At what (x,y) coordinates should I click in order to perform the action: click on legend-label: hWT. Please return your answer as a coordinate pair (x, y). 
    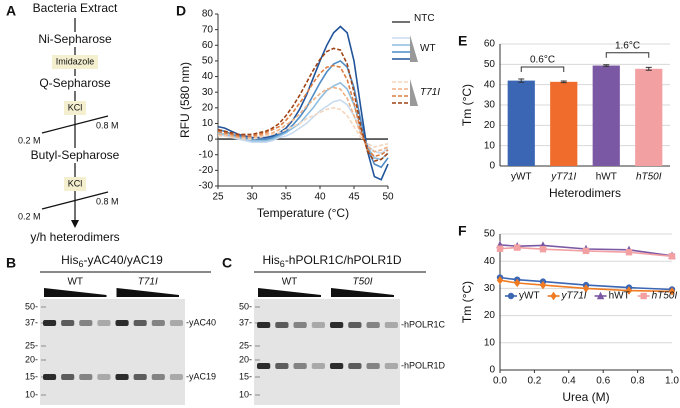
    Looking at the image, I should click on (619, 296).